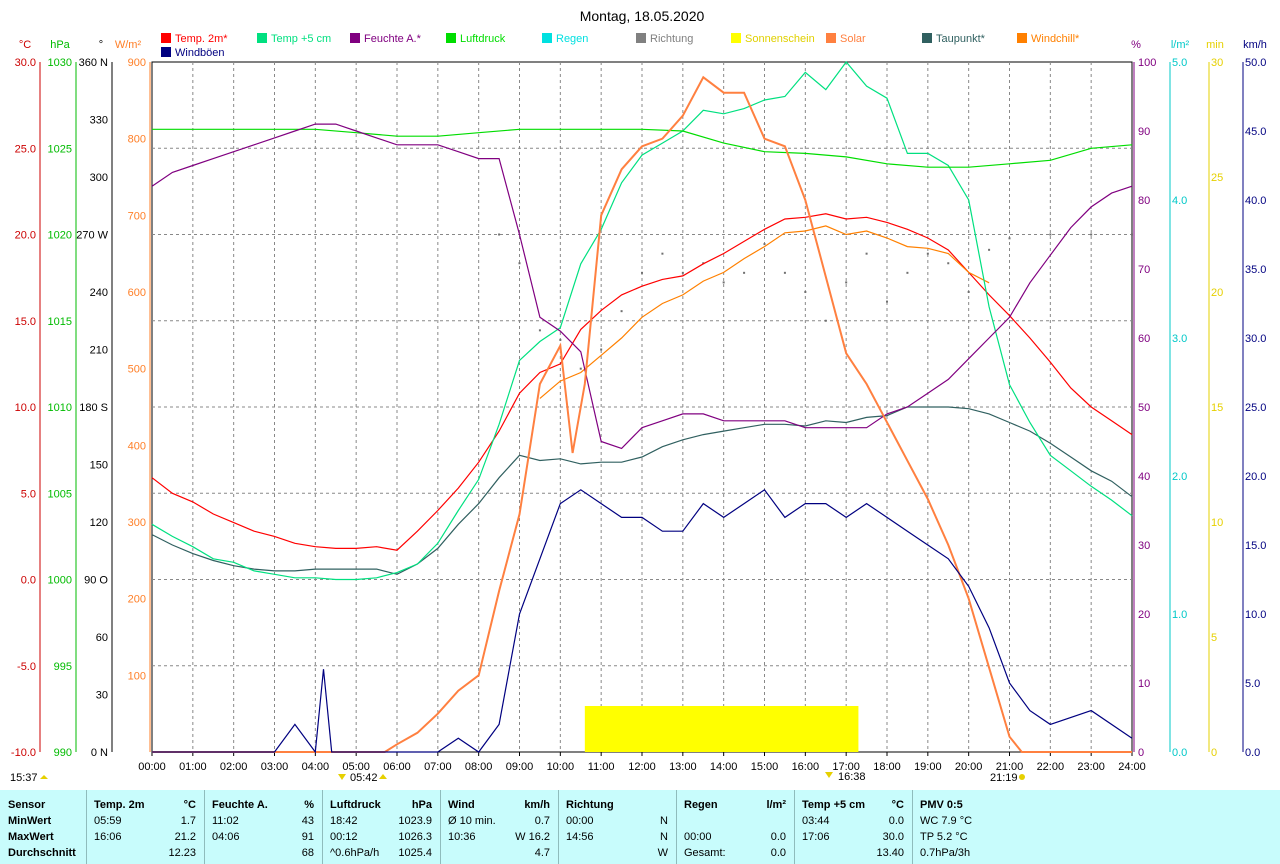  What do you see at coordinates (344, 837) in the screenshot?
I see `summary-cell-time: 00:12` at bounding box center [344, 837].